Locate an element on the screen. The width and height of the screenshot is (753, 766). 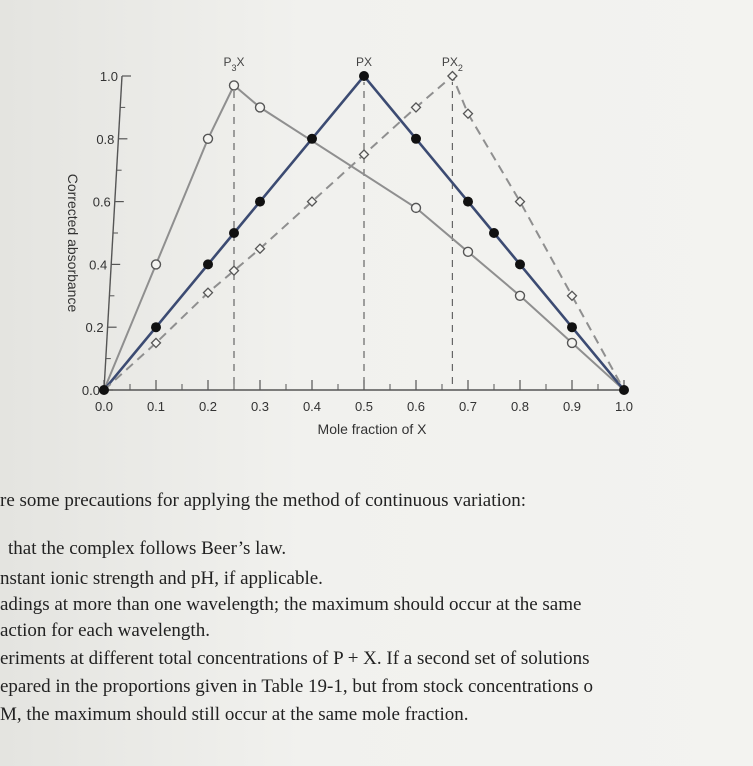
y-tick-label: 0.8 is located at coordinates (105, 139).